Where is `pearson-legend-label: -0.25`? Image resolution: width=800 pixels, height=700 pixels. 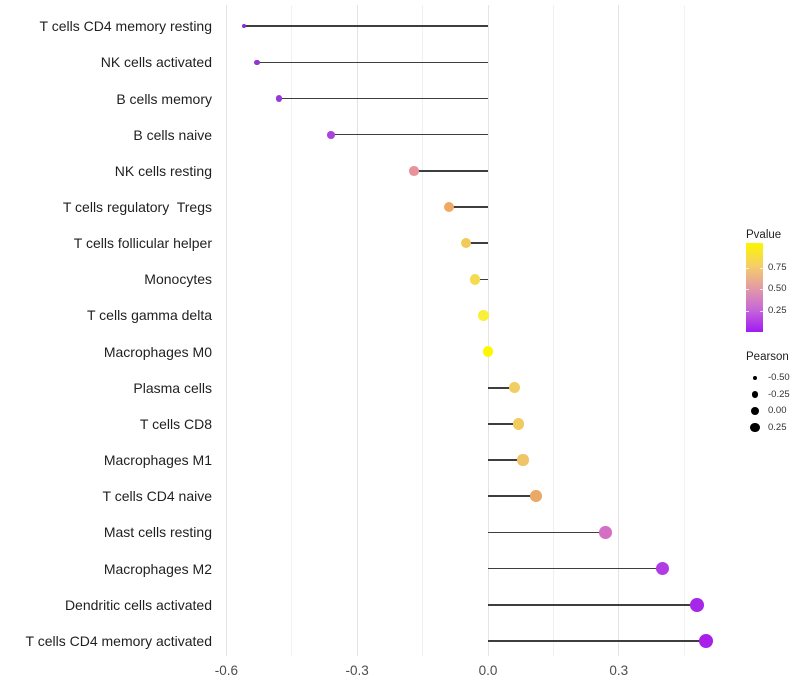 pearson-legend-label: -0.25 is located at coordinates (779, 394).